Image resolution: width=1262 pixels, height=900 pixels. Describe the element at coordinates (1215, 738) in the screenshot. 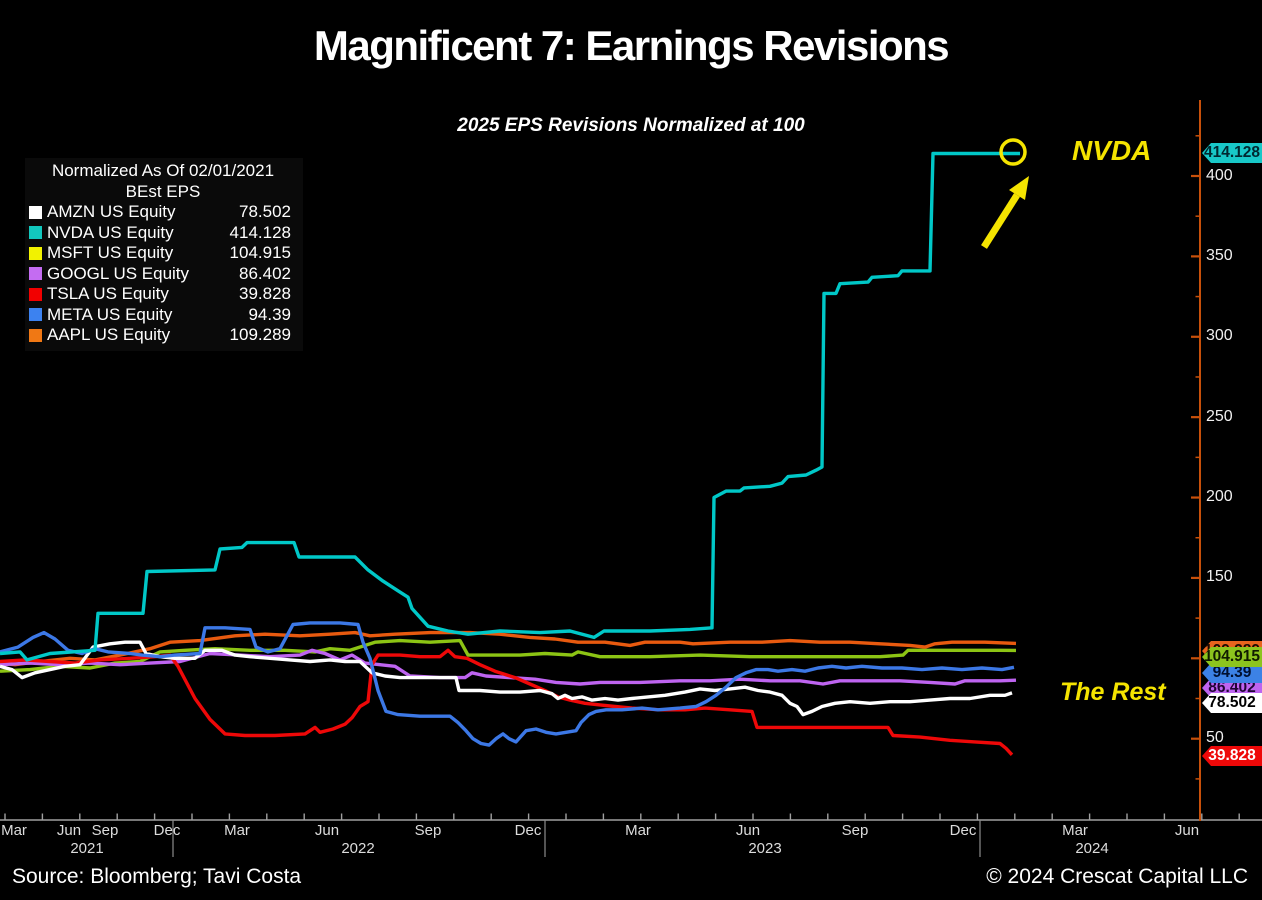

I see `y-axis-tick-label: 50` at that location.